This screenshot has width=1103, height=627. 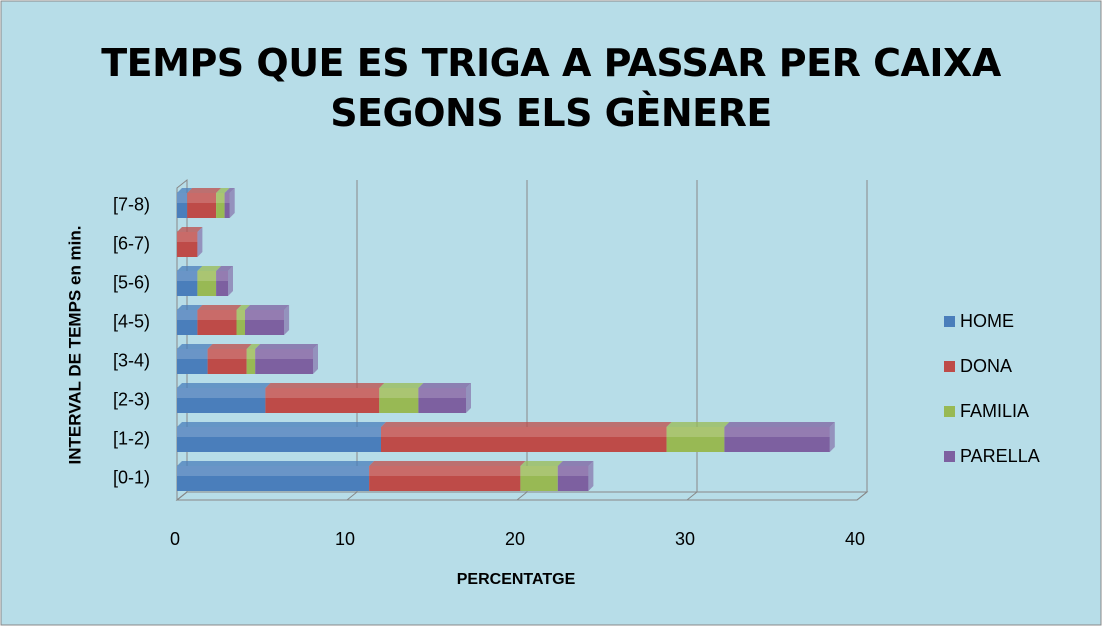 What do you see at coordinates (131, 282) in the screenshot?
I see `y-tick-label: [5-6)` at bounding box center [131, 282].